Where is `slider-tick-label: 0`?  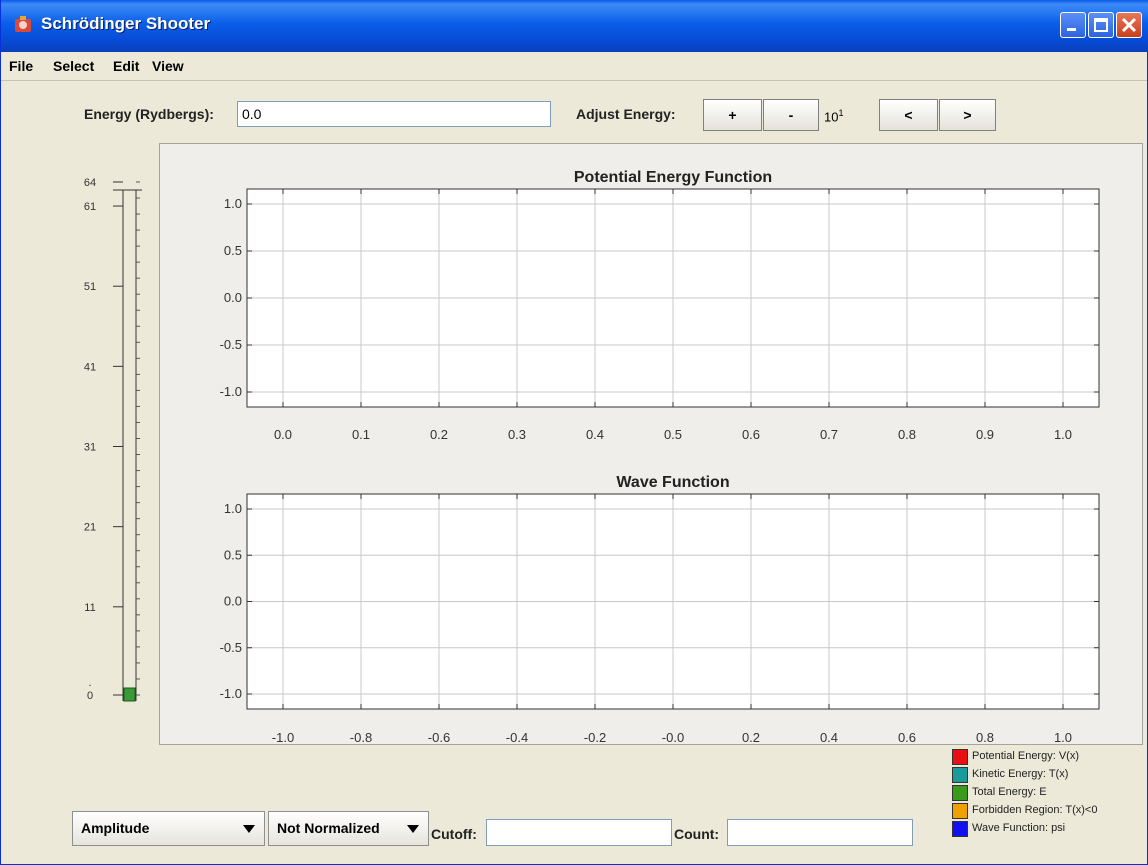 slider-tick-label: 0 is located at coordinates (90, 696).